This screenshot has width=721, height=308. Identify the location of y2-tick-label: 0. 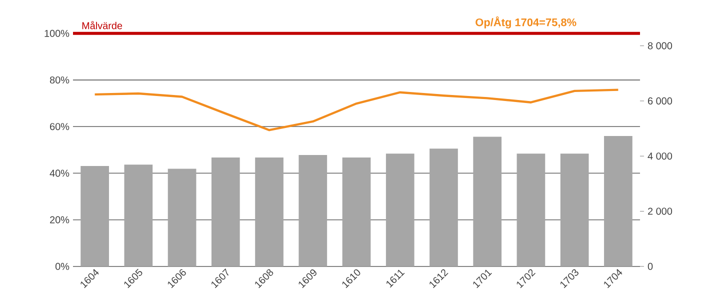
(650, 266).